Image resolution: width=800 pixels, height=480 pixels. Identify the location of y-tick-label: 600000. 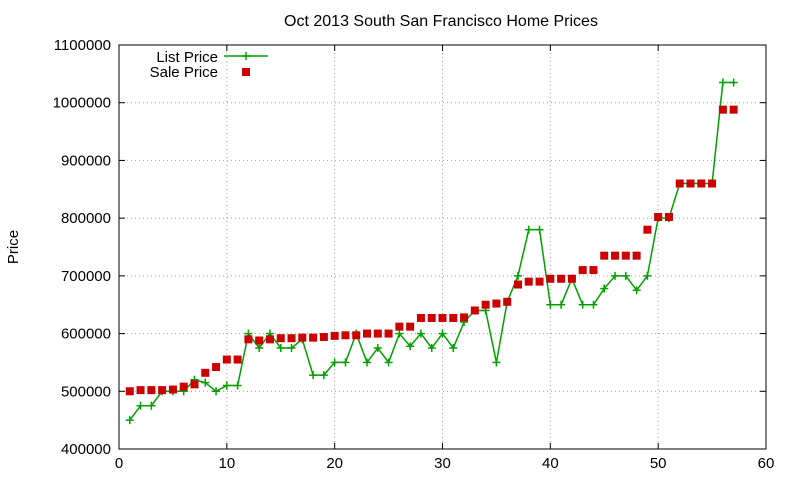
(86, 334).